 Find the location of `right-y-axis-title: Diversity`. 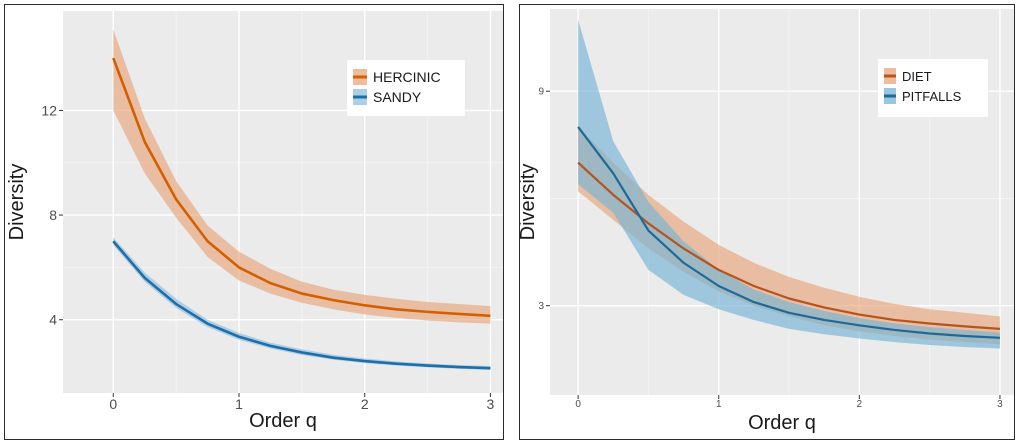

right-y-axis-title: Diversity is located at coordinates (529, 202).